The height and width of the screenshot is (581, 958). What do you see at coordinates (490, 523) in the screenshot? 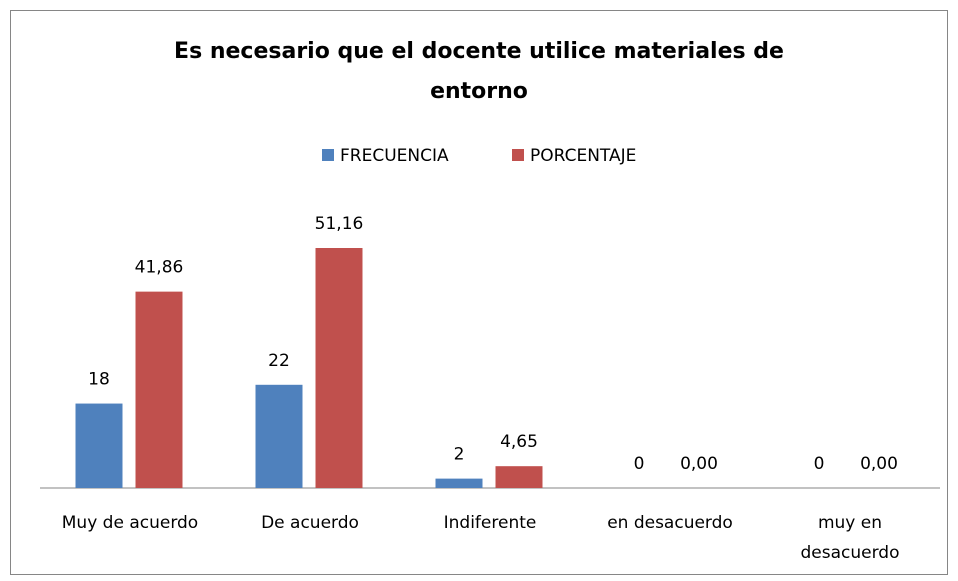
I see `x-tick-label: Indiferente` at bounding box center [490, 523].